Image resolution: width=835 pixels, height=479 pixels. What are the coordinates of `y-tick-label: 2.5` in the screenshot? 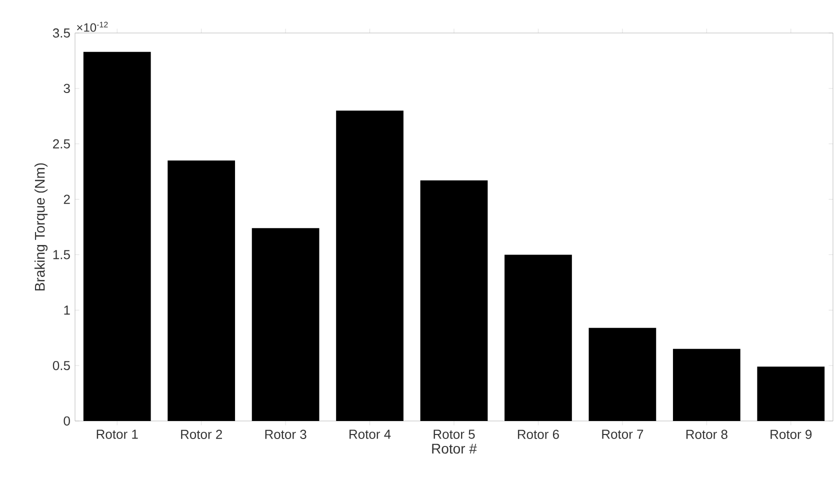 It's located at (61, 143).